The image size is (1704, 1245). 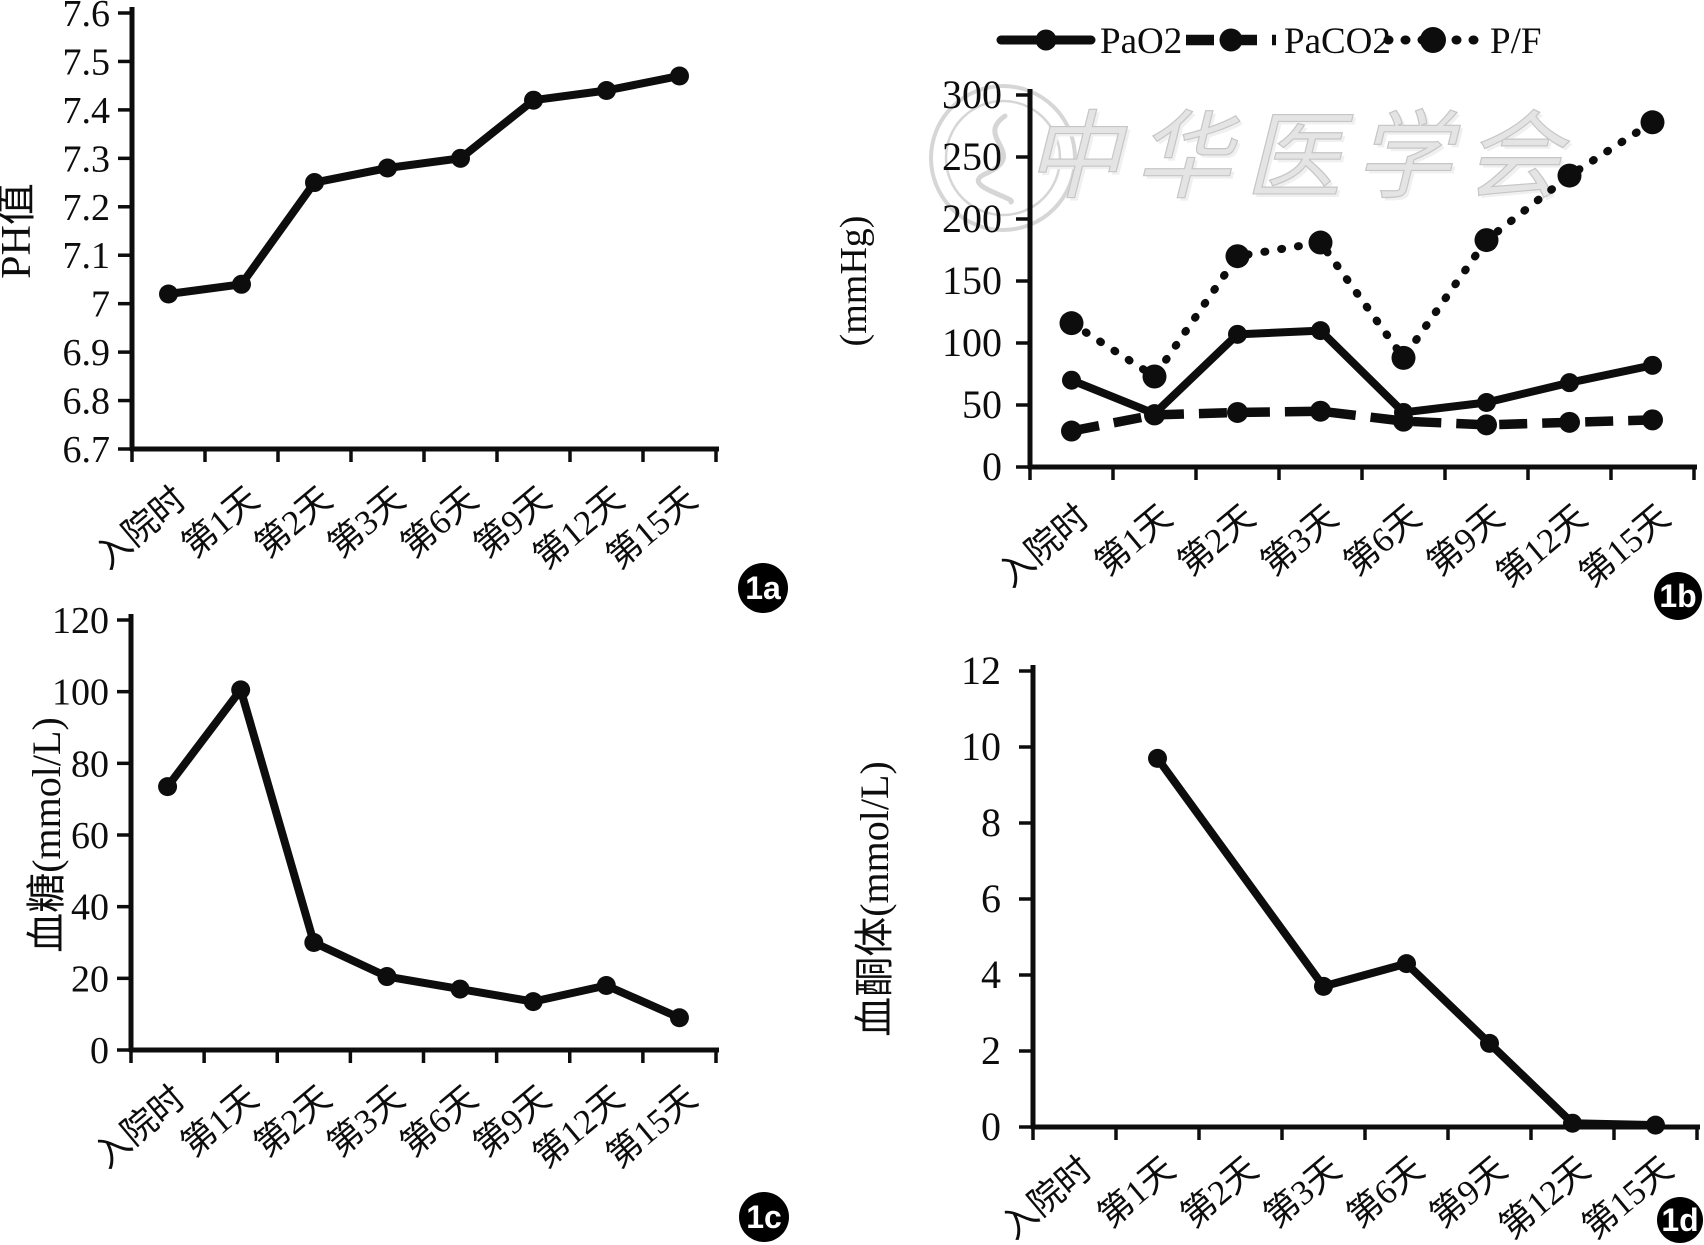 I want to click on watermark-text: 中华医学会, so click(x=1300, y=157).